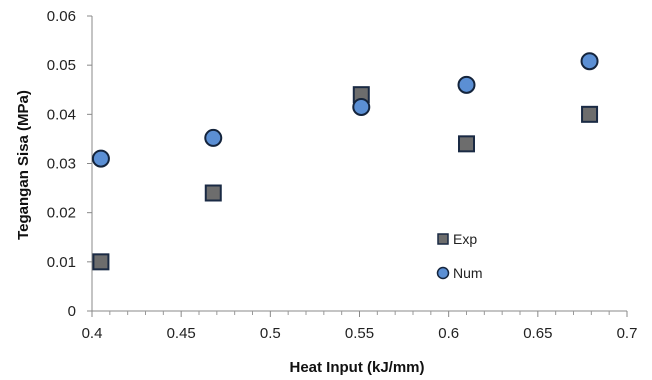  I want to click on x-tick-label: 0.7, so click(627, 333).